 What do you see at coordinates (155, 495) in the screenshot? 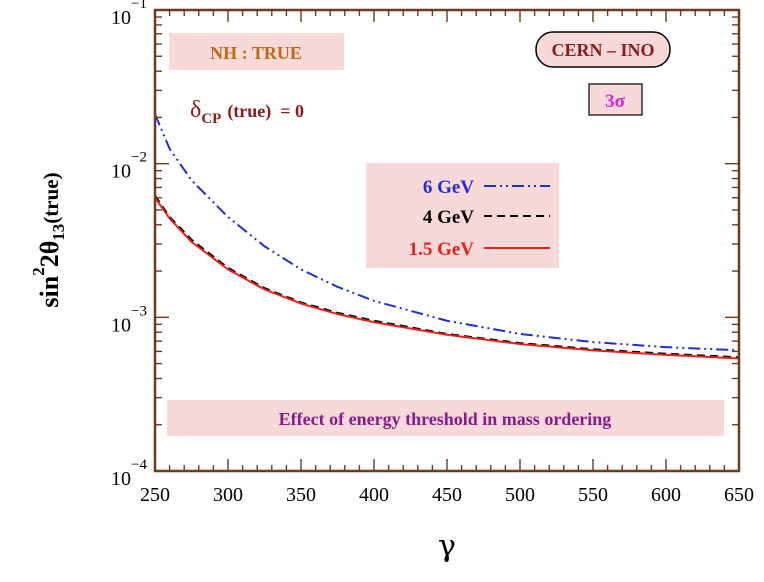
I see `x-tick-label: 250` at bounding box center [155, 495].